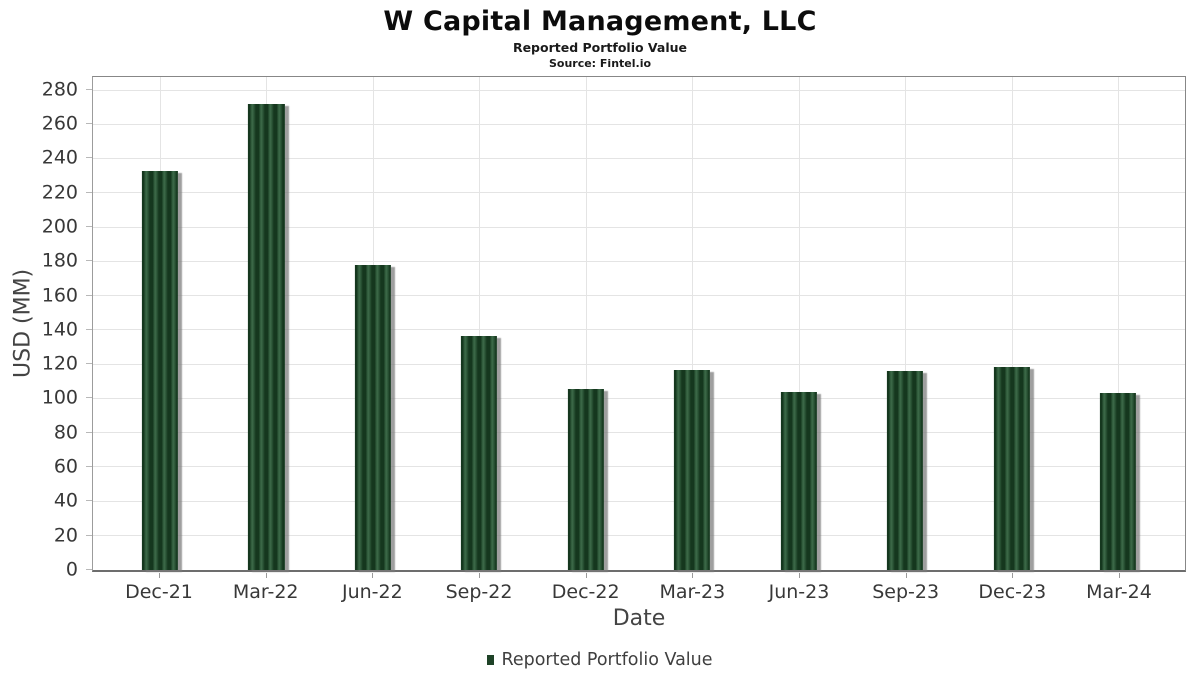  What do you see at coordinates (65, 500) in the screenshot?
I see `y-tick-label: 40` at bounding box center [65, 500].